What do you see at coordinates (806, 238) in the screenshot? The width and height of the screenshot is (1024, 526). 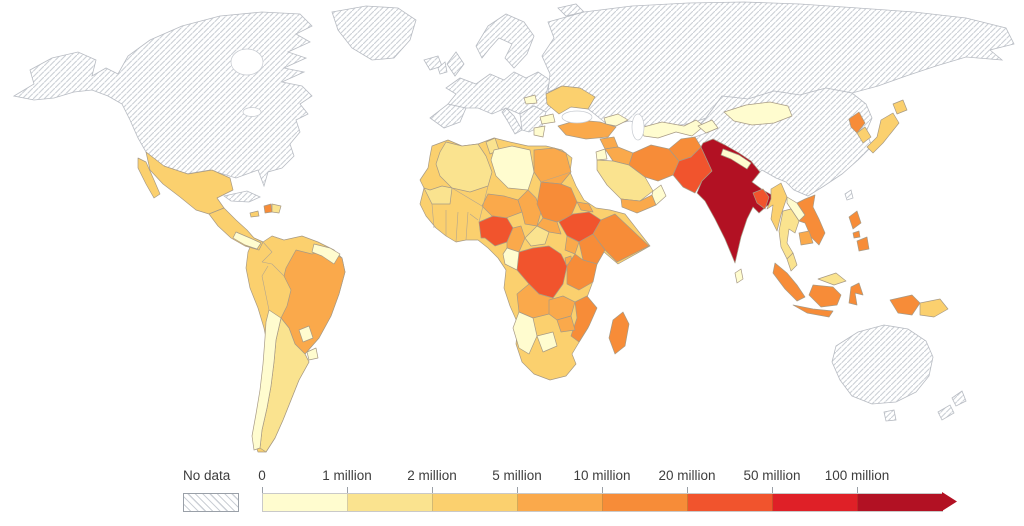 I see `country-cambodia` at bounding box center [806, 238].